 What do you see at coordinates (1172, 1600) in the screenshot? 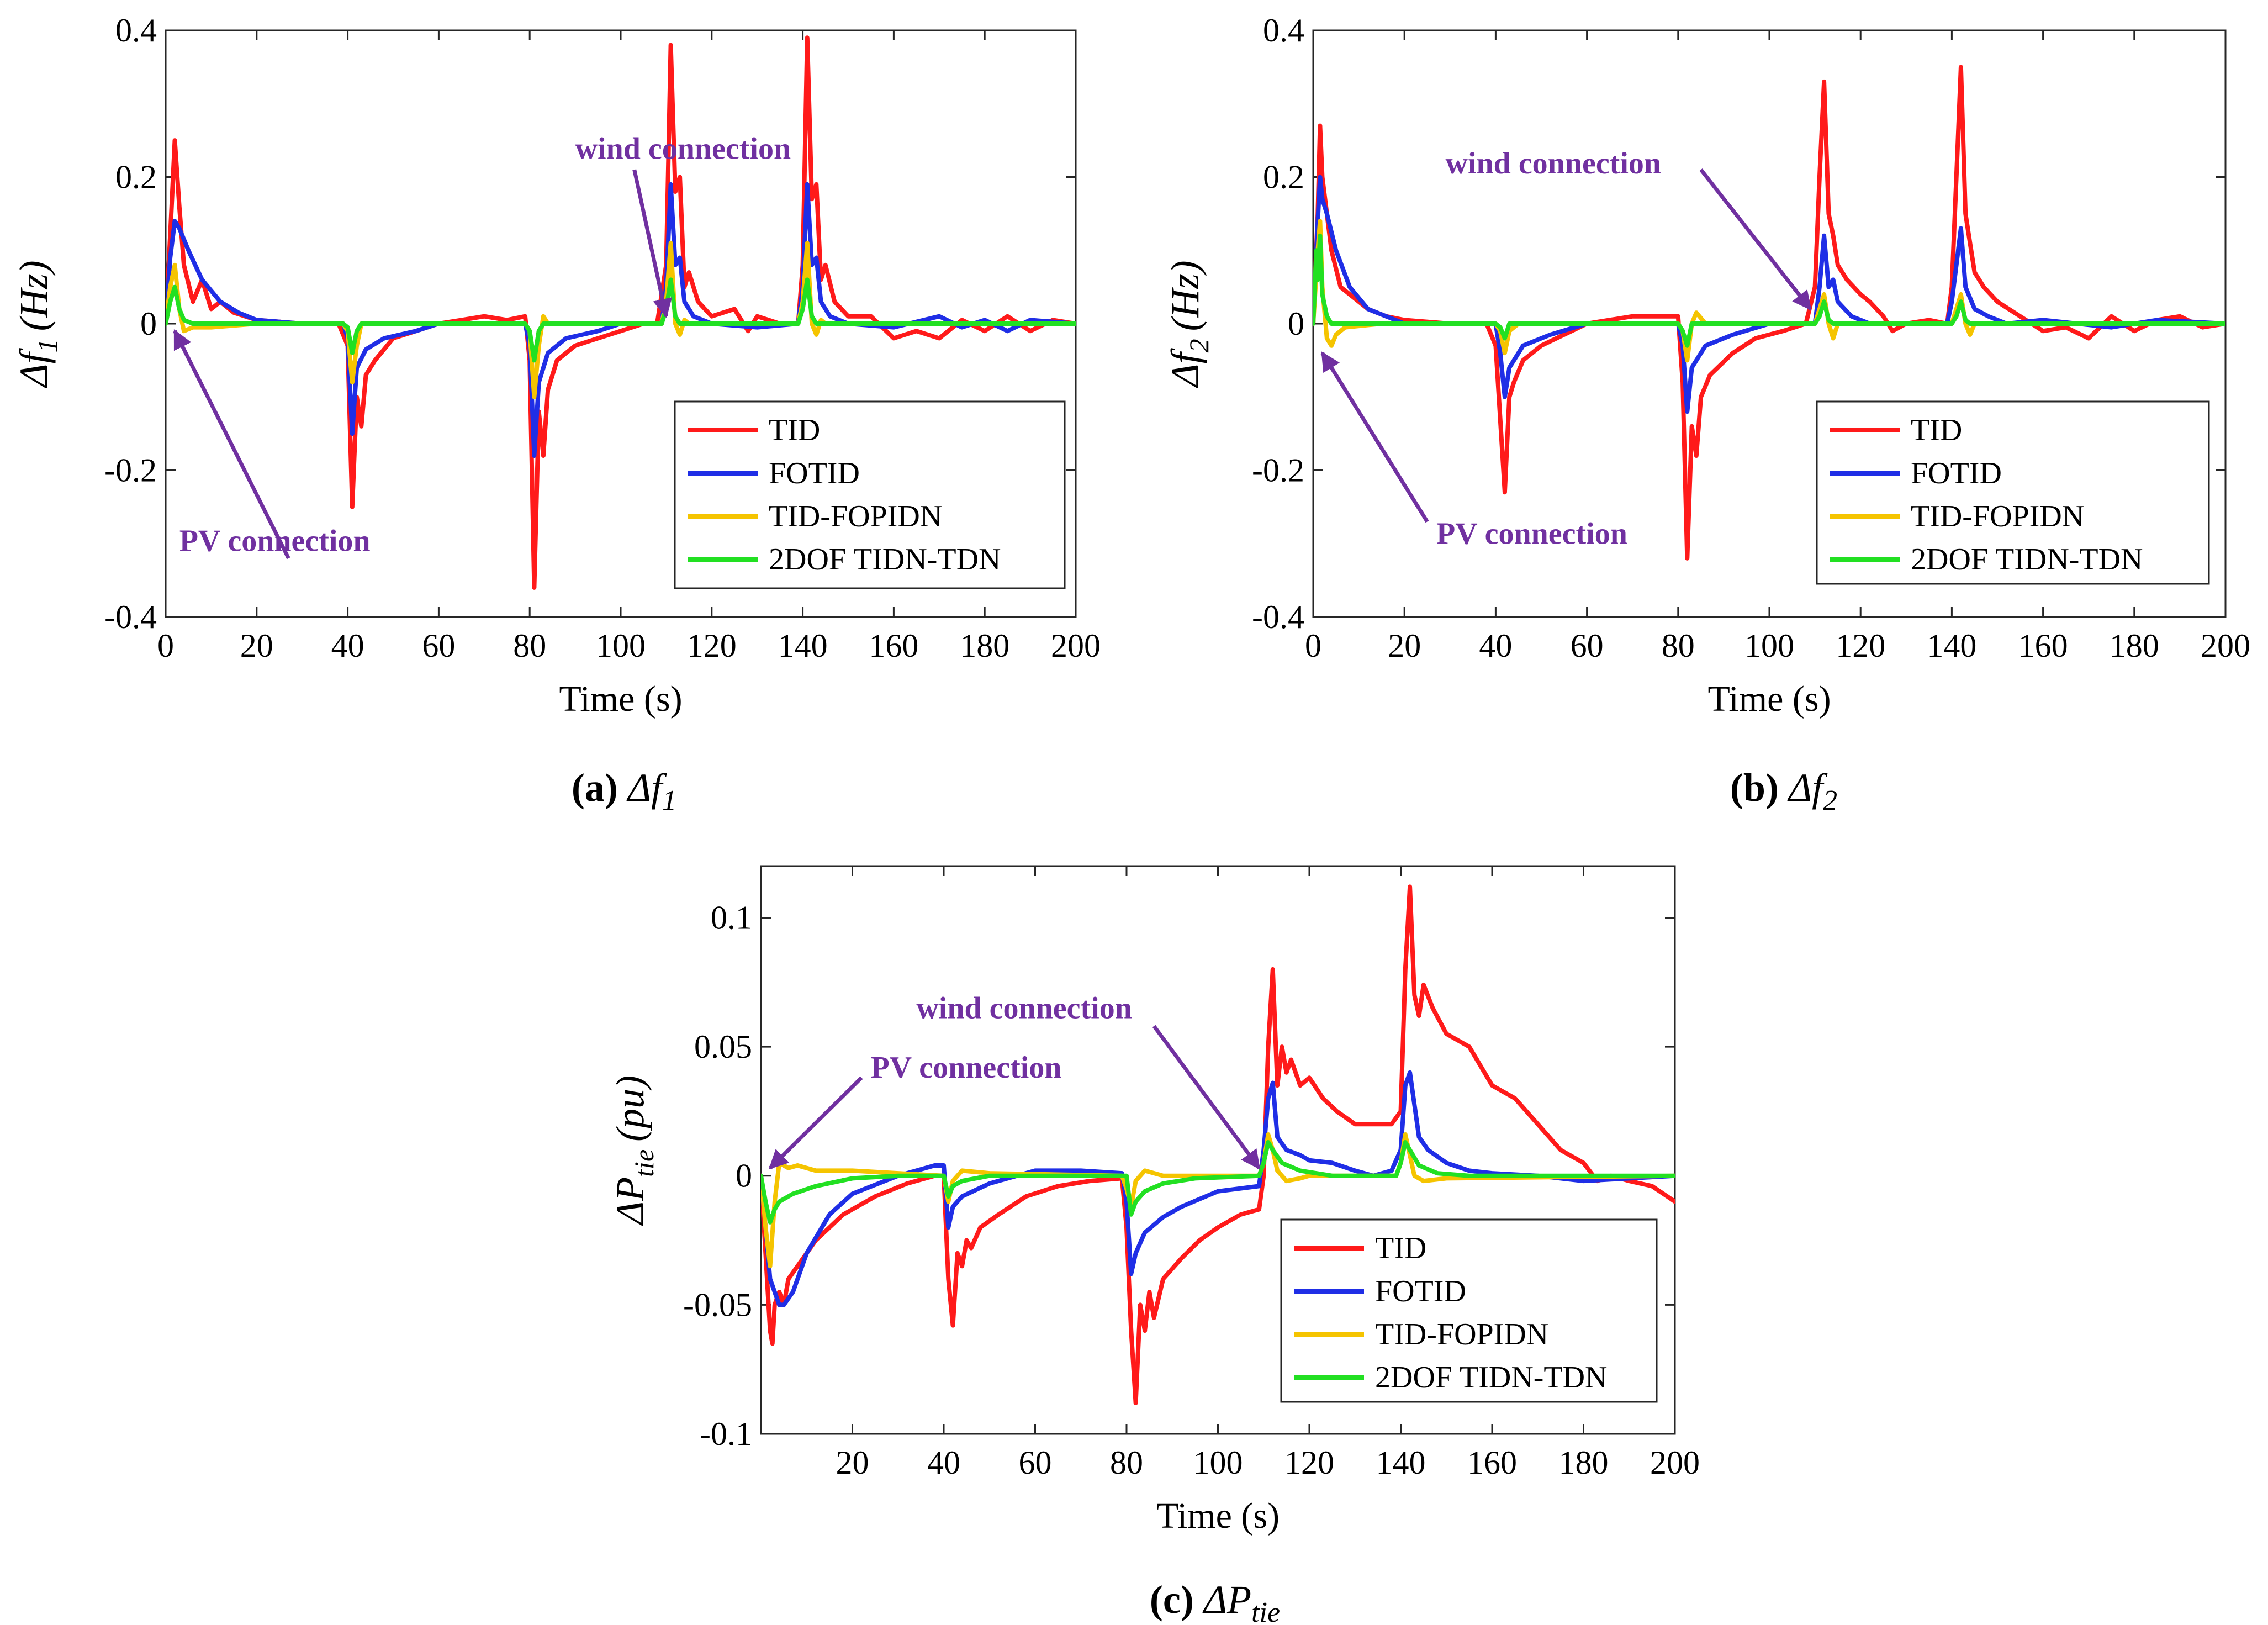
I see `caption-label: (c)` at bounding box center [1172, 1600].